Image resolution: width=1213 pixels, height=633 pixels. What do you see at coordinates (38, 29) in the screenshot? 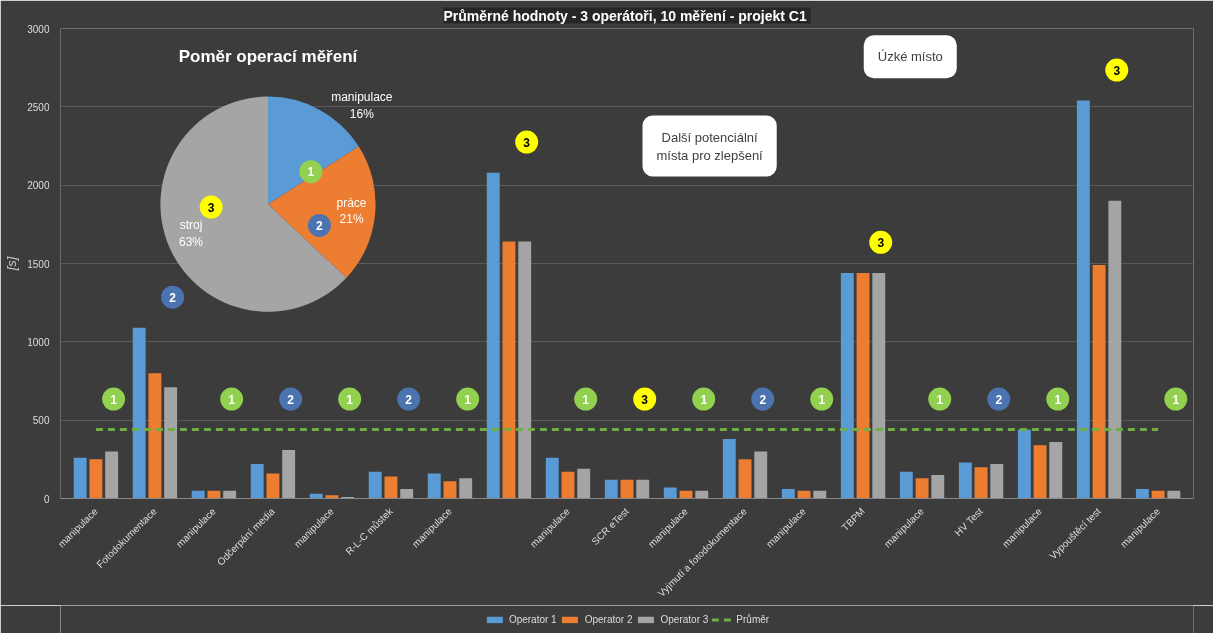
I see `y-tick-label: 3000` at bounding box center [38, 29].